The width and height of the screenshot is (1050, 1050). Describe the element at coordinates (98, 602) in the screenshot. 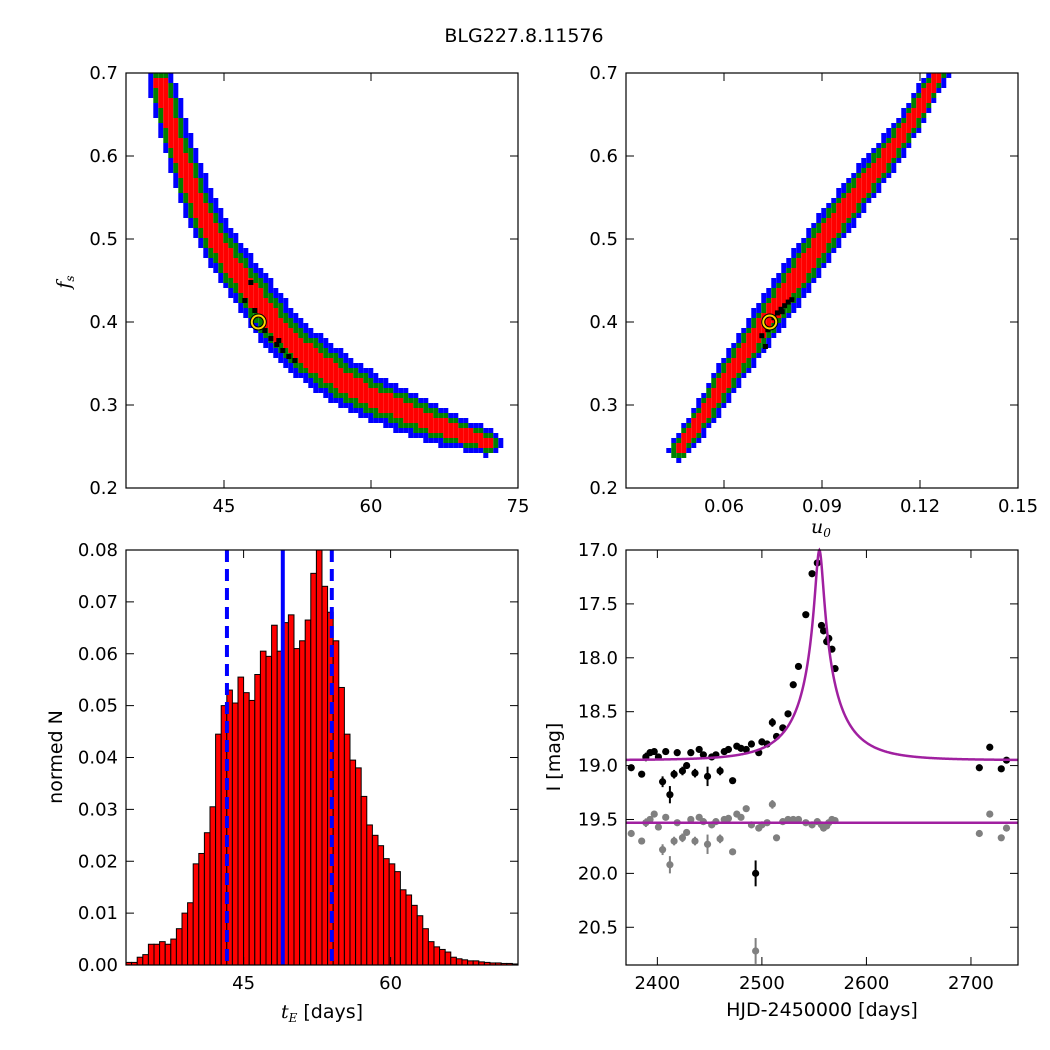

I see `y-tick-label: 0.07` at that location.